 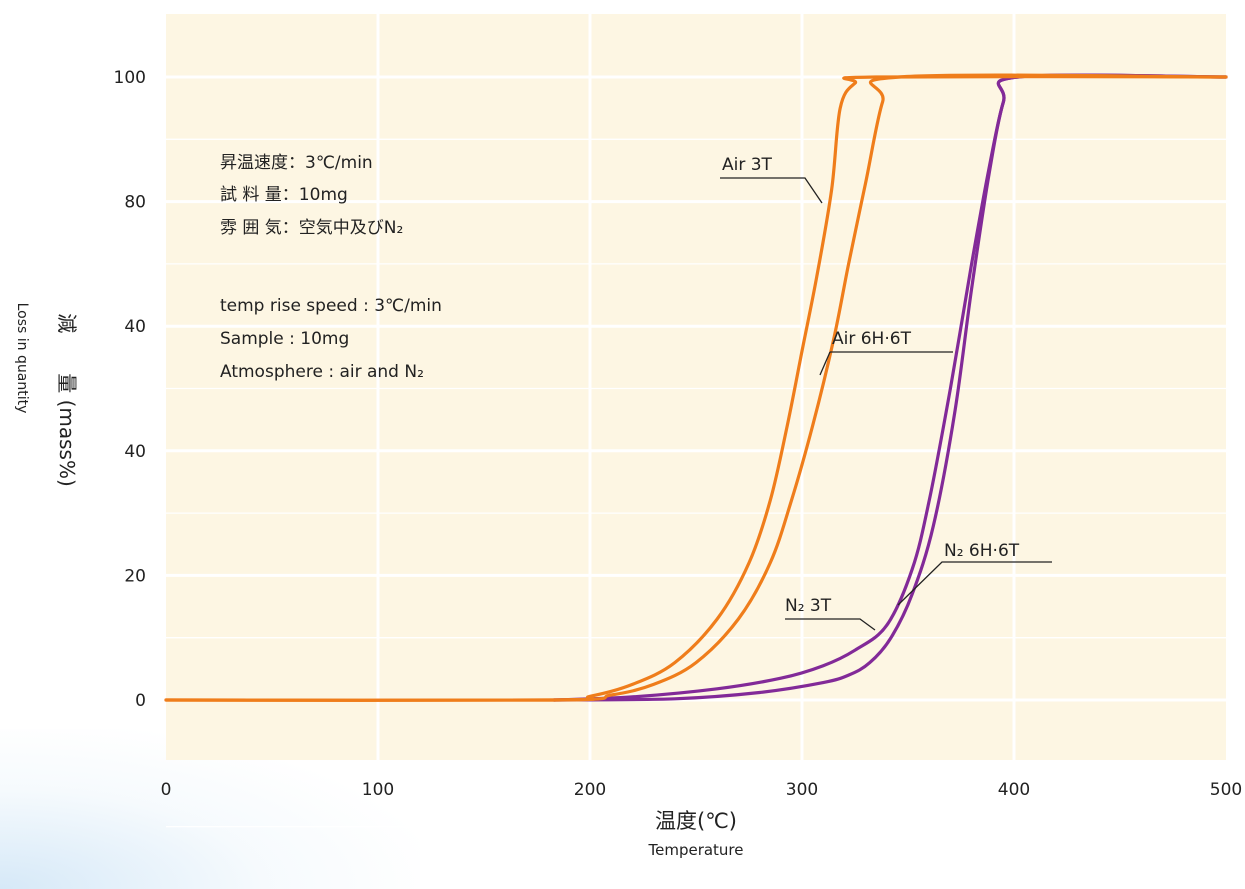 I want to click on annotation-rate-en: temp rise speed : 3℃/min, so click(x=331, y=306).